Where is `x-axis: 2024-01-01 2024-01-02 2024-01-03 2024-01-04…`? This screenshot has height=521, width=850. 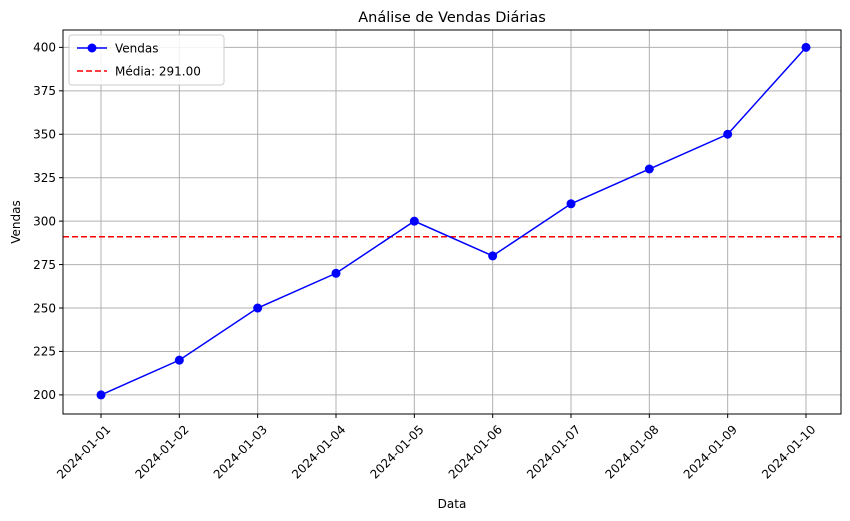
x-axis: 2024-01-01 2024-01-02 2024-01-03 2024-01-04… is located at coordinates (436, 448).